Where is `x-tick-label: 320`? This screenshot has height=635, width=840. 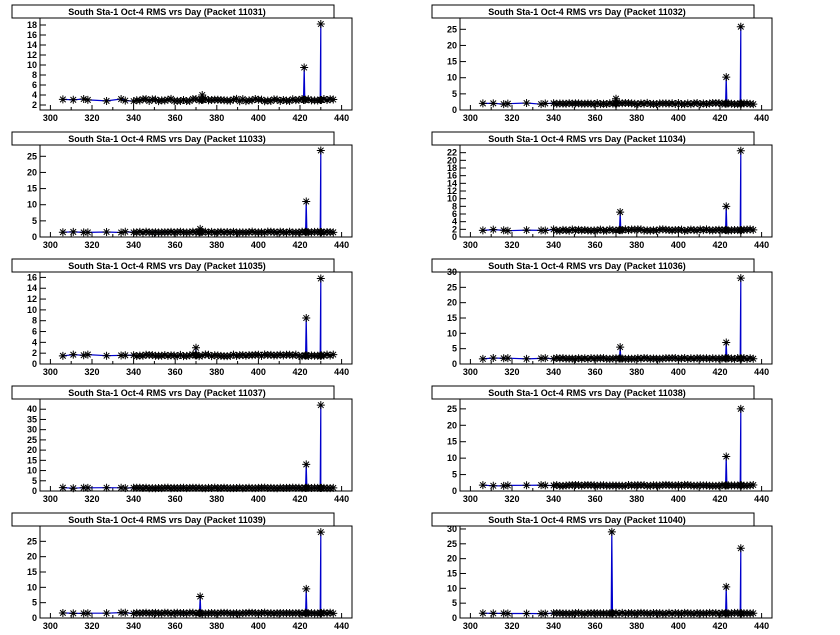
x-tick-label: 320 is located at coordinates (91, 118).